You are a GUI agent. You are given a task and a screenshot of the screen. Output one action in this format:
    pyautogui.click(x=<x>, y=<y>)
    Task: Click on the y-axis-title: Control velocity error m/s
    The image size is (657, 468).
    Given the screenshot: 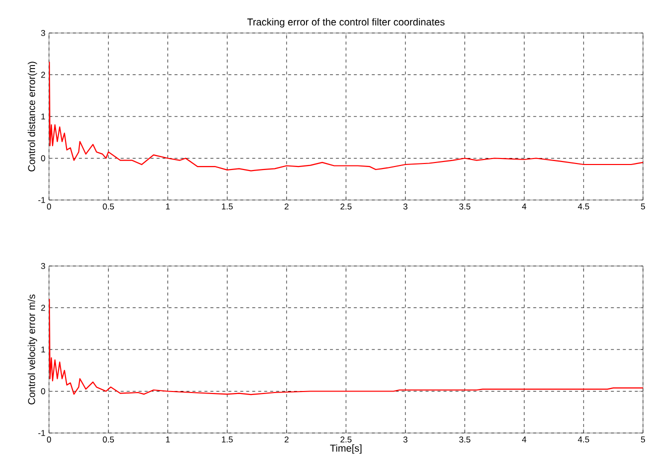 What is the action you would take?
    pyautogui.click(x=33, y=349)
    